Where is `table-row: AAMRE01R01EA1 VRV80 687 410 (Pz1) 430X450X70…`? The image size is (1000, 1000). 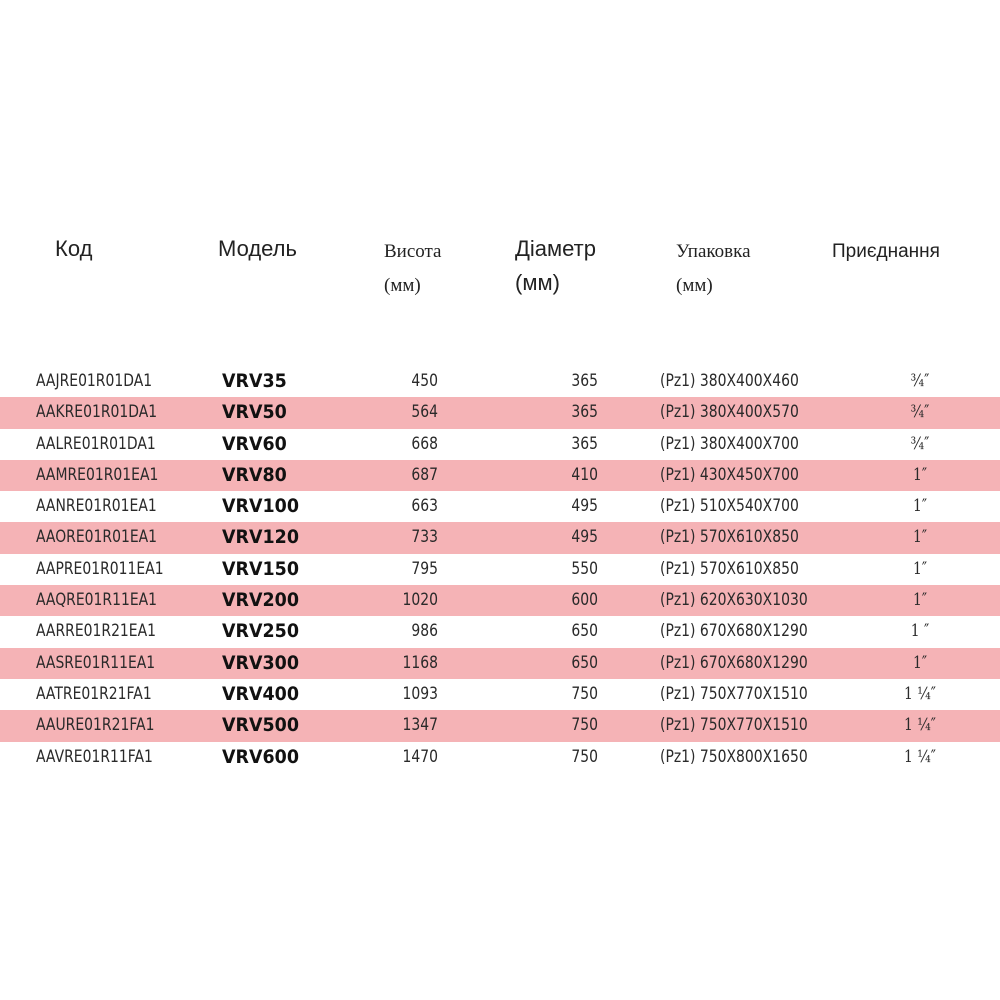 table-row: AAMRE01R01EA1 VRV80 687 410 (Pz1) 430X450X70… is located at coordinates (500, 475).